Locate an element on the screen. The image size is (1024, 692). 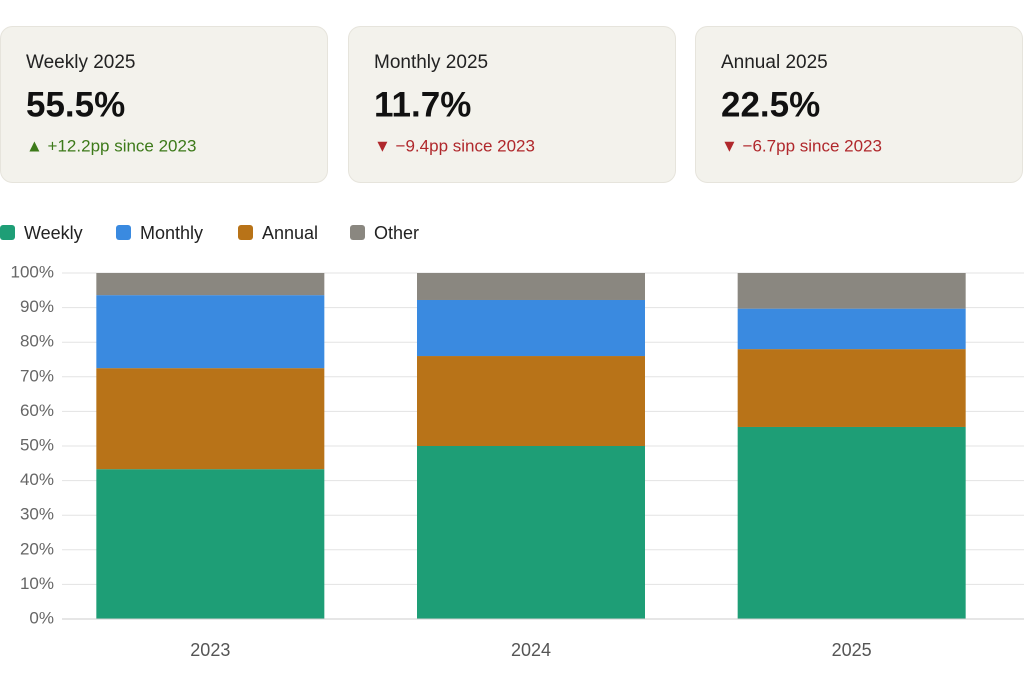
y-tick-label: 100% is located at coordinates (32, 271).